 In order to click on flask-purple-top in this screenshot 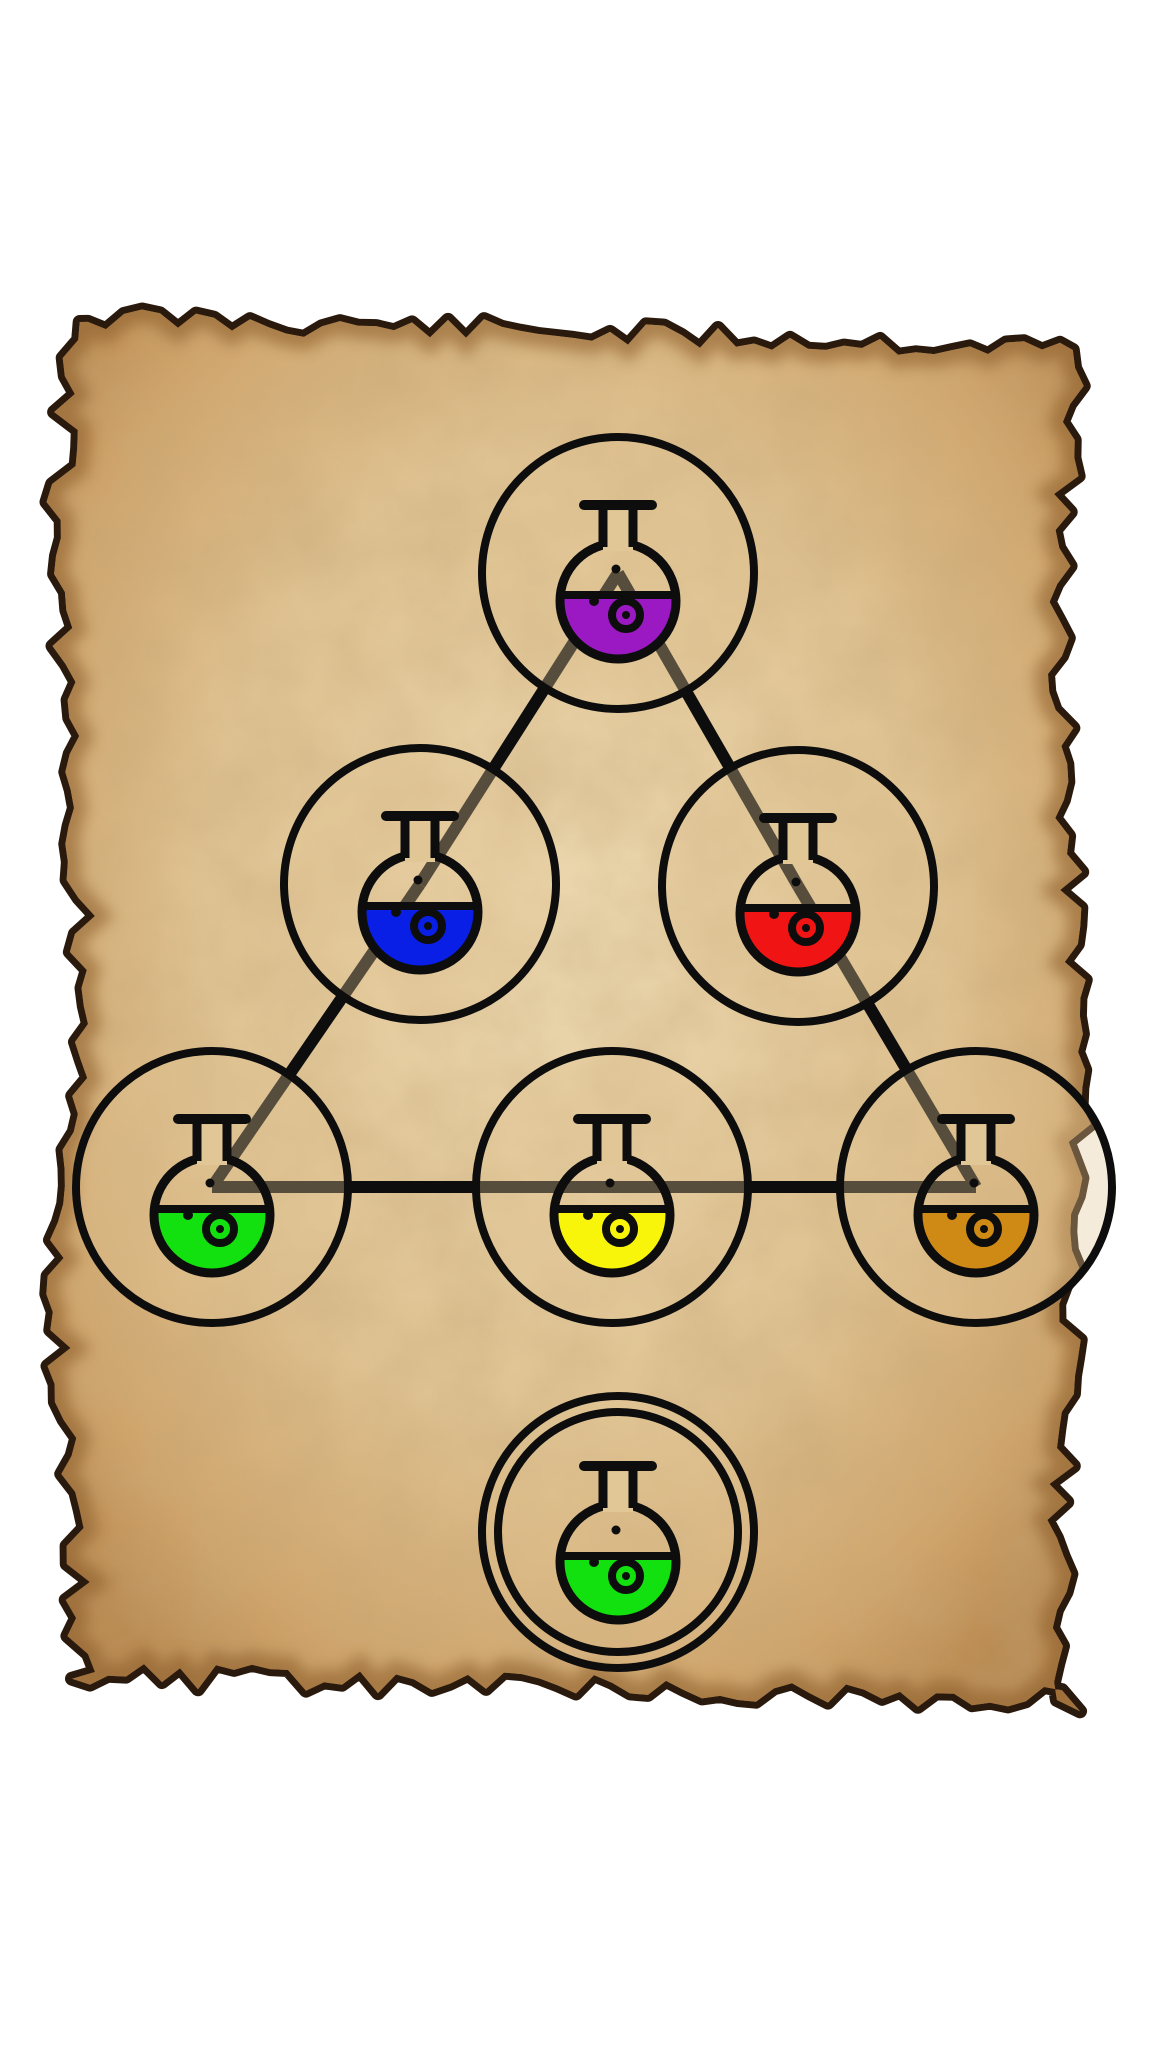, I will do `click(618, 573)`.